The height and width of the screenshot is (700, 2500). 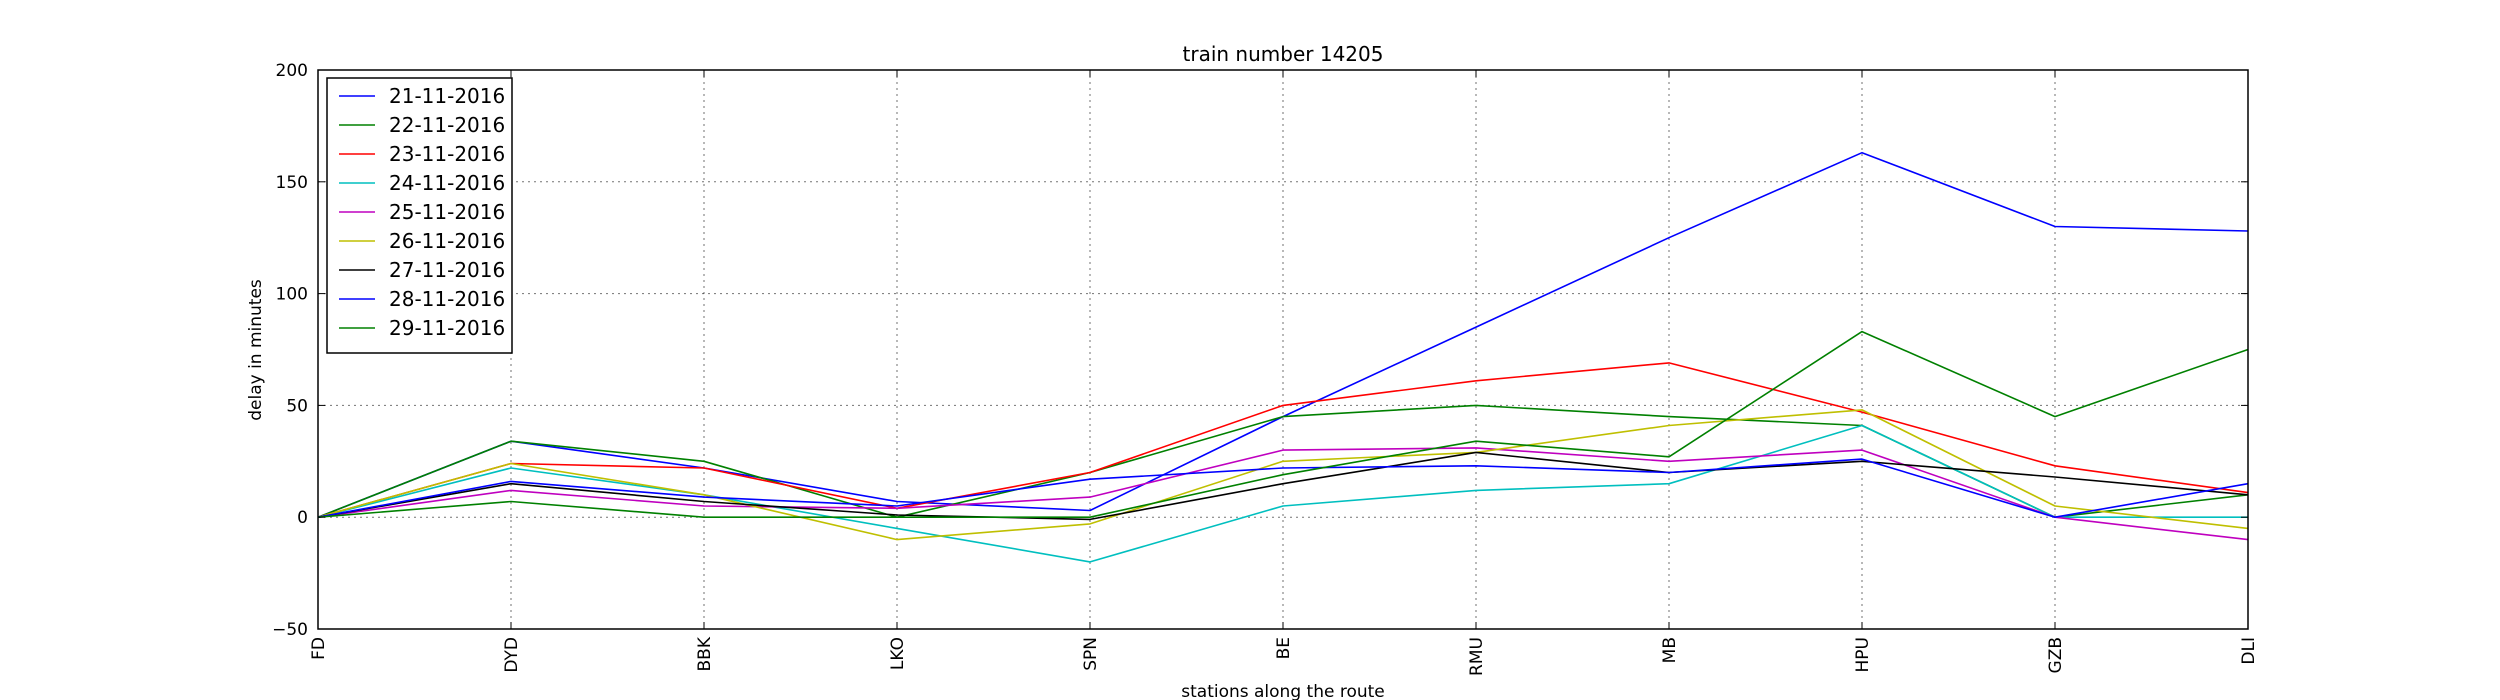 I want to click on series-line-28-11-2016, so click(x=1283, y=488).